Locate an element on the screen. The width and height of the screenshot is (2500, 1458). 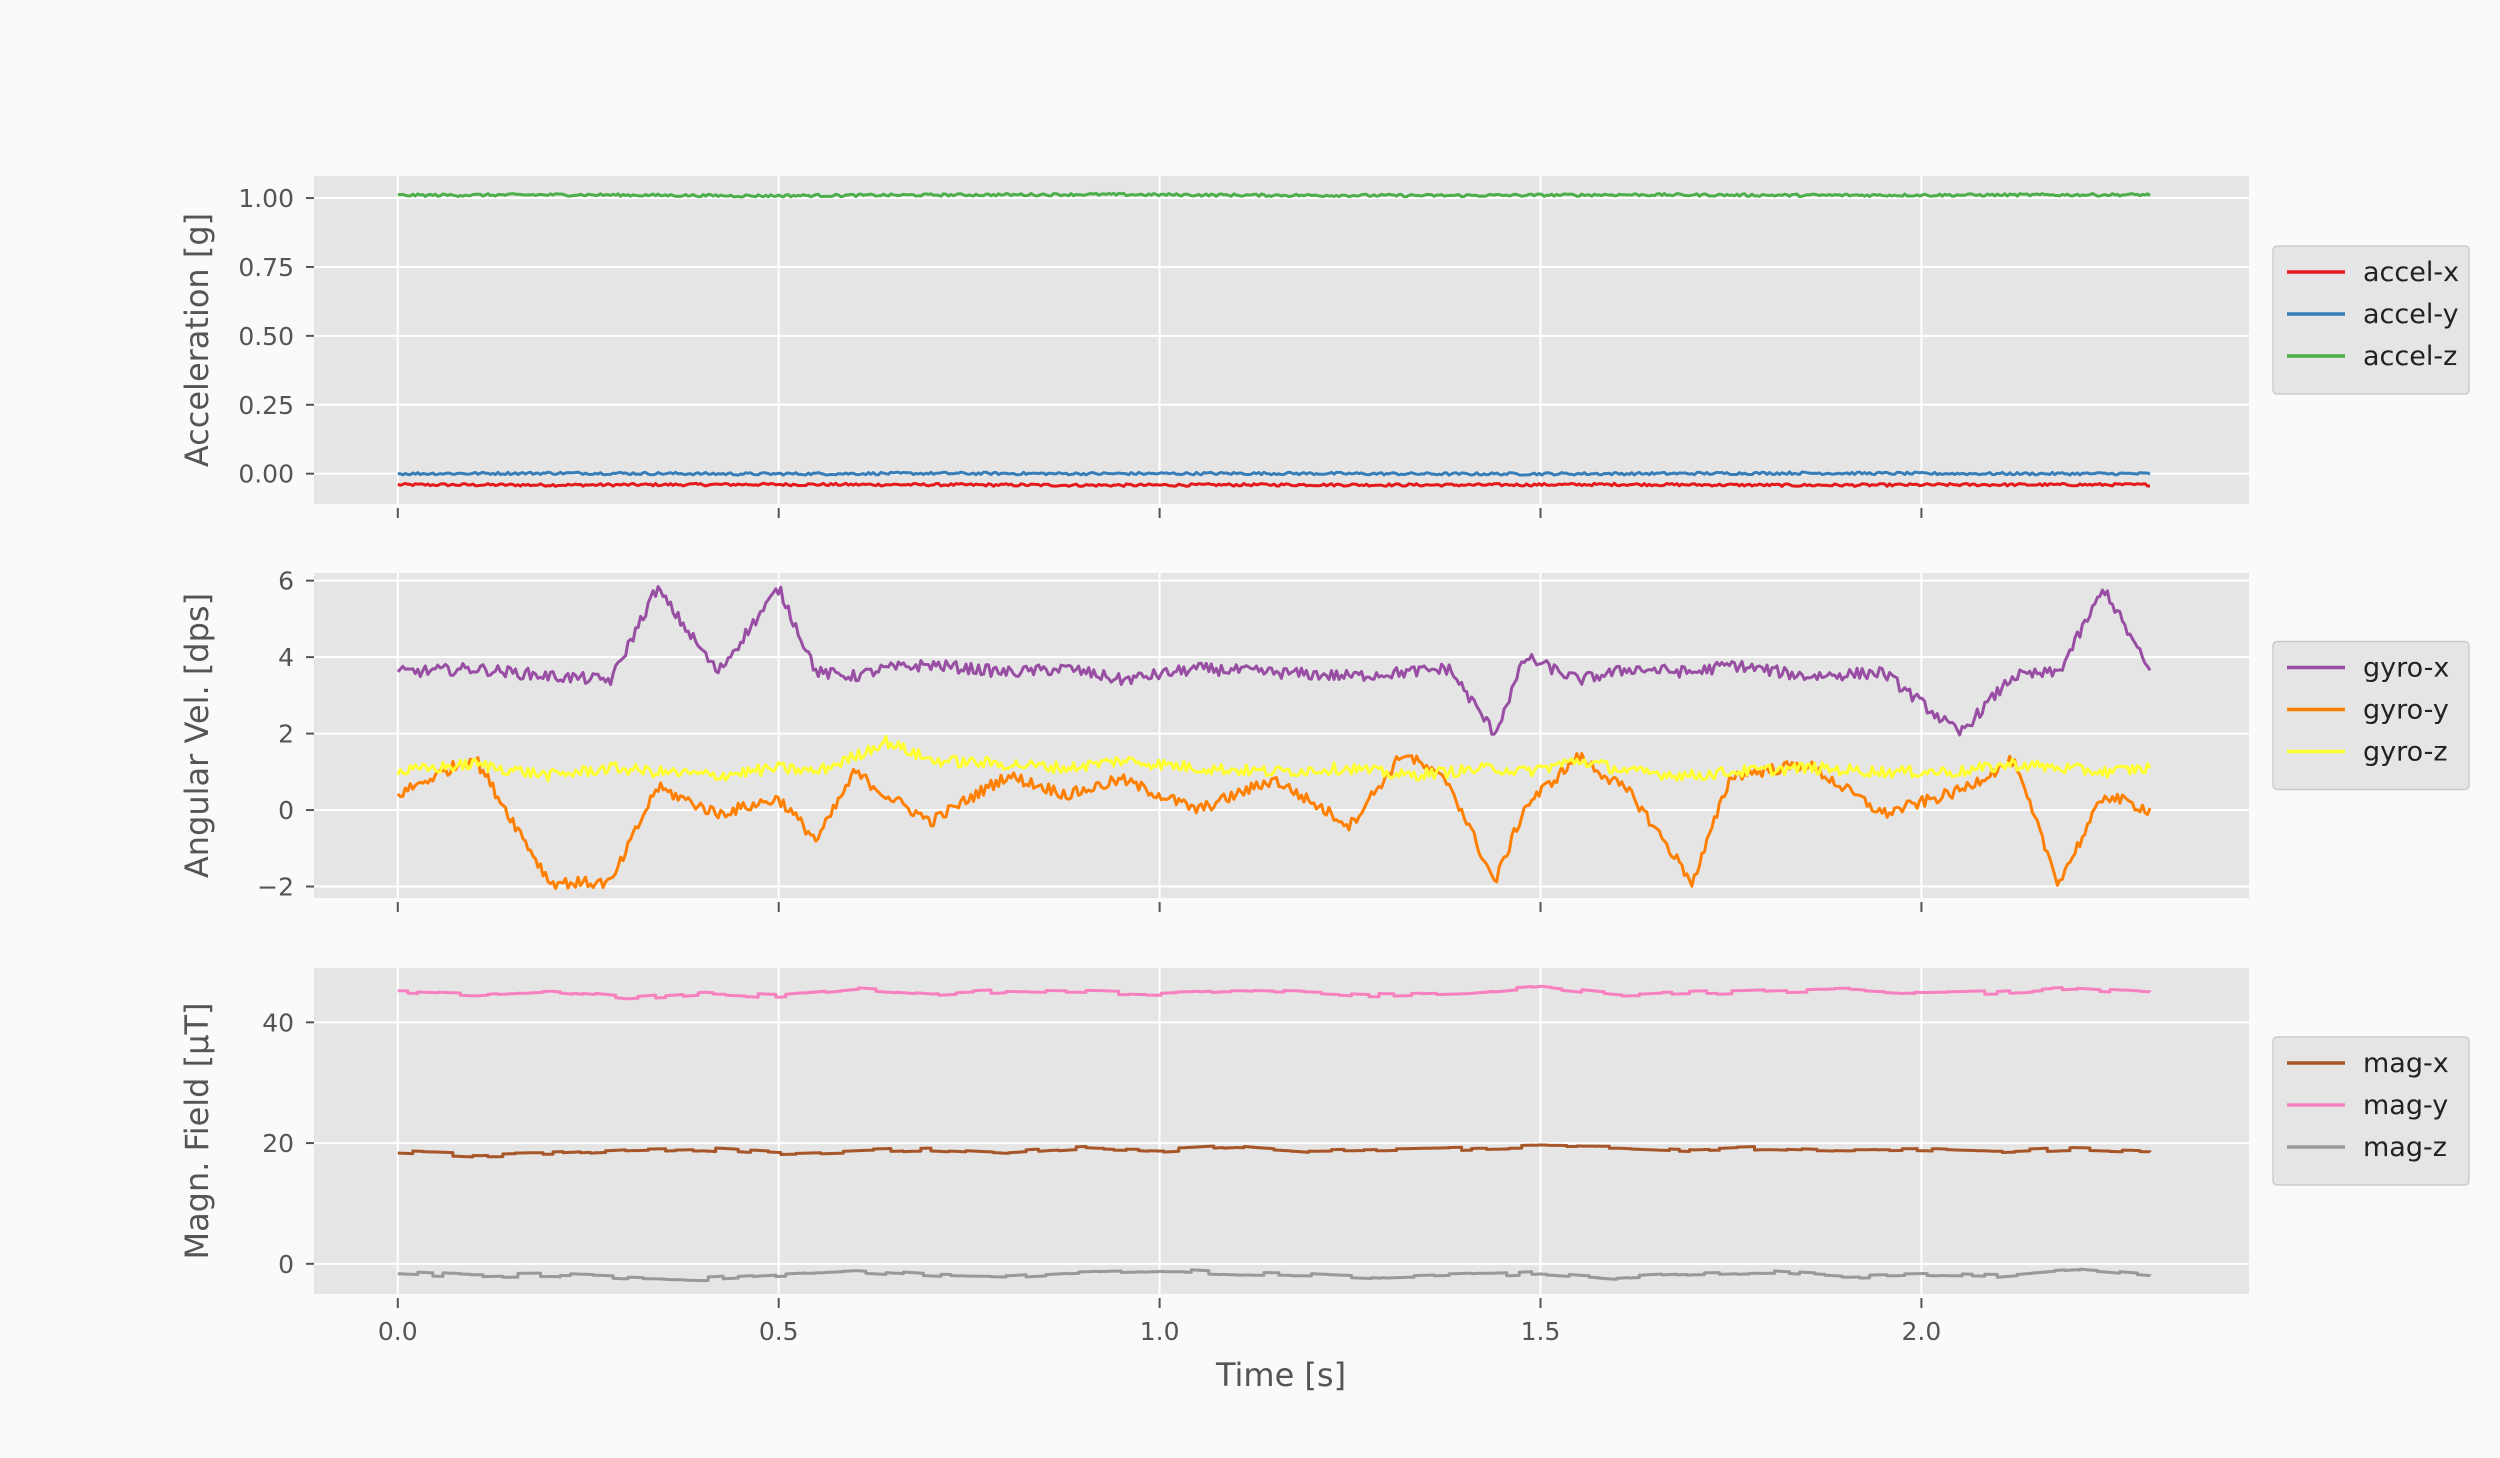
legend: mag-x mag-y mag-z is located at coordinates (2371, 1111).